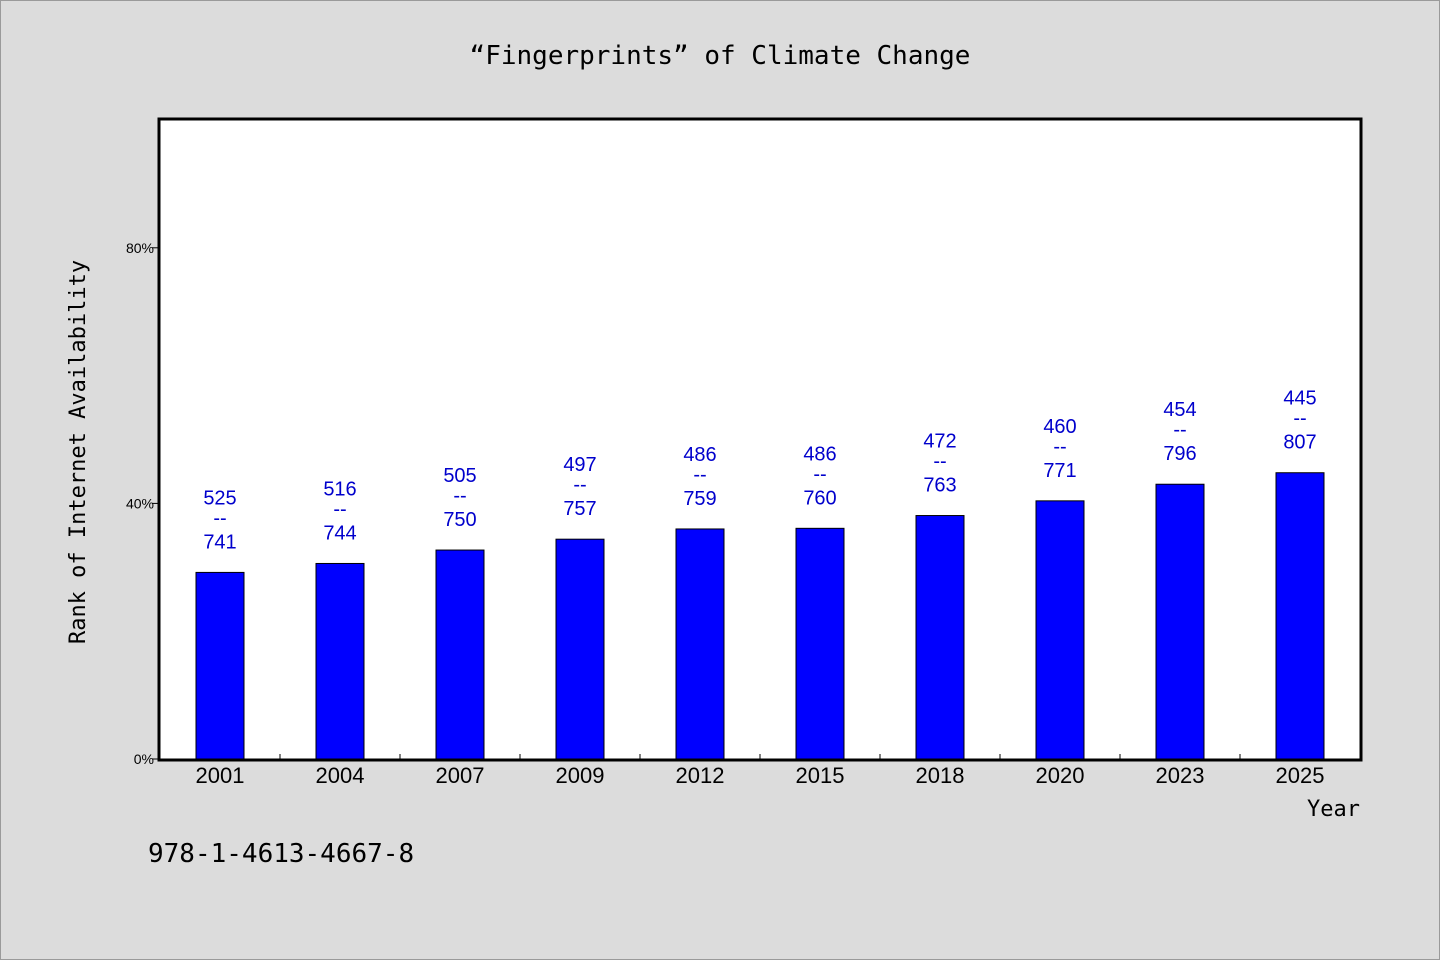 The width and height of the screenshot is (1440, 960). What do you see at coordinates (219, 542) in the screenshot?
I see `bar-label-bottom: 741` at bounding box center [219, 542].